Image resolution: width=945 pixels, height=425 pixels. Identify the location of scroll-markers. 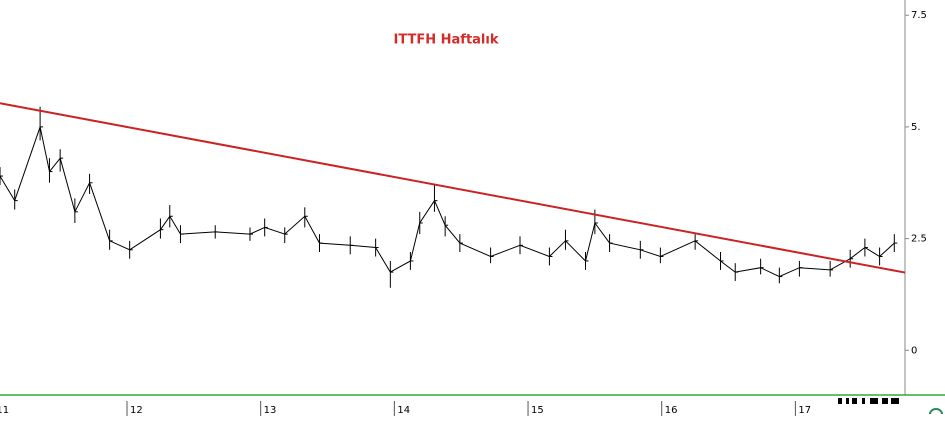
(868, 401).